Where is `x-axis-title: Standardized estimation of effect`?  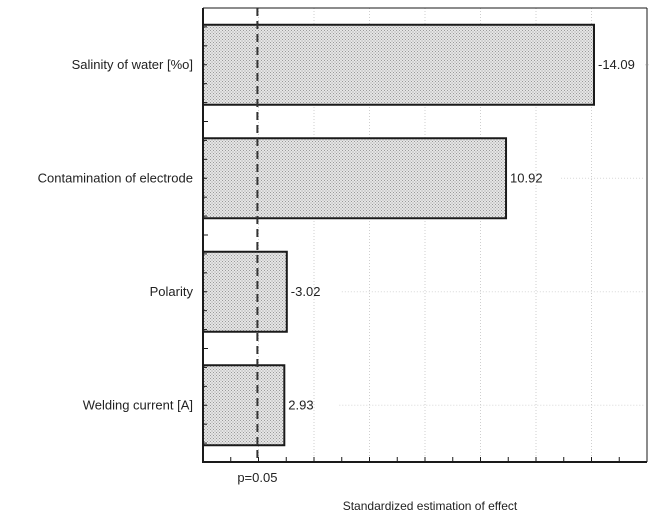
x-axis-title: Standardized estimation of effect is located at coordinates (430, 506).